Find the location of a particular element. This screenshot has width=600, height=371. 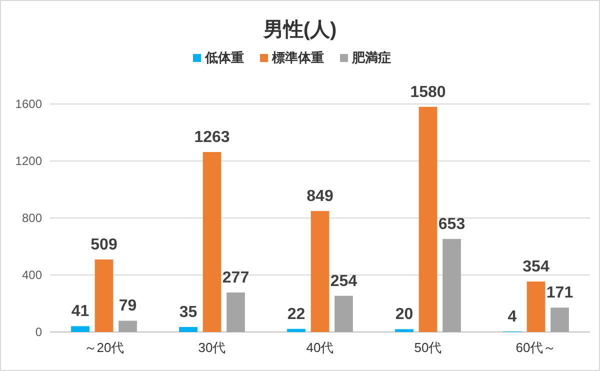

data-label: 509 is located at coordinates (104, 245).